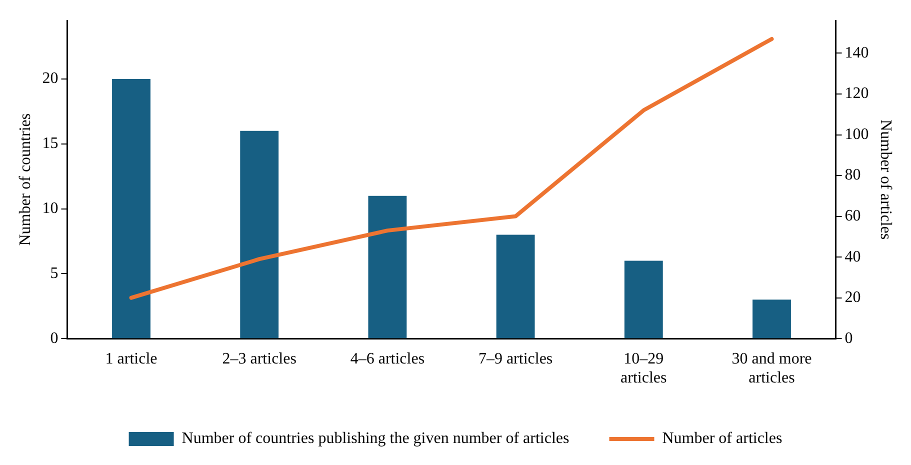  I want to click on x-tick-label: 30 and more articles, so click(772, 368).